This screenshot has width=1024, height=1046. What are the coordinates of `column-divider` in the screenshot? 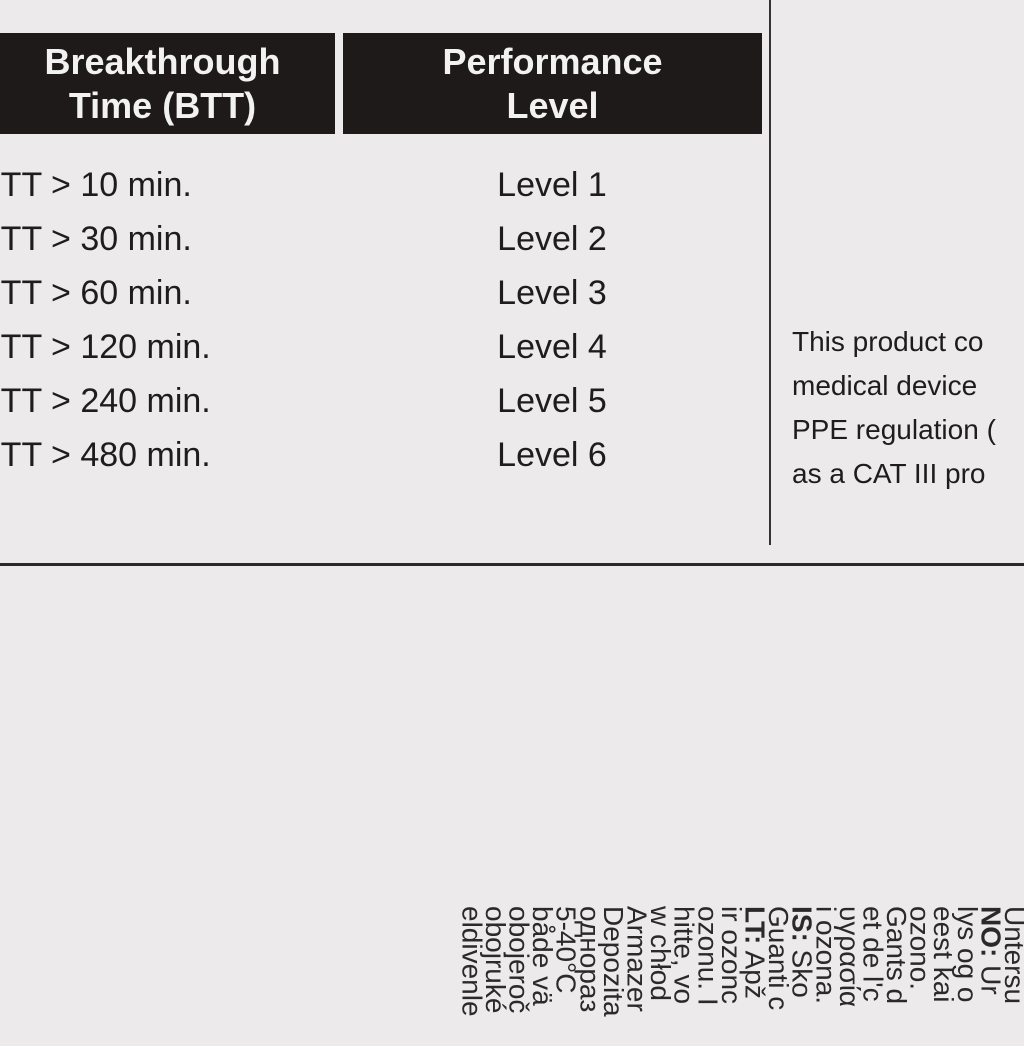 It's located at (770, 272).